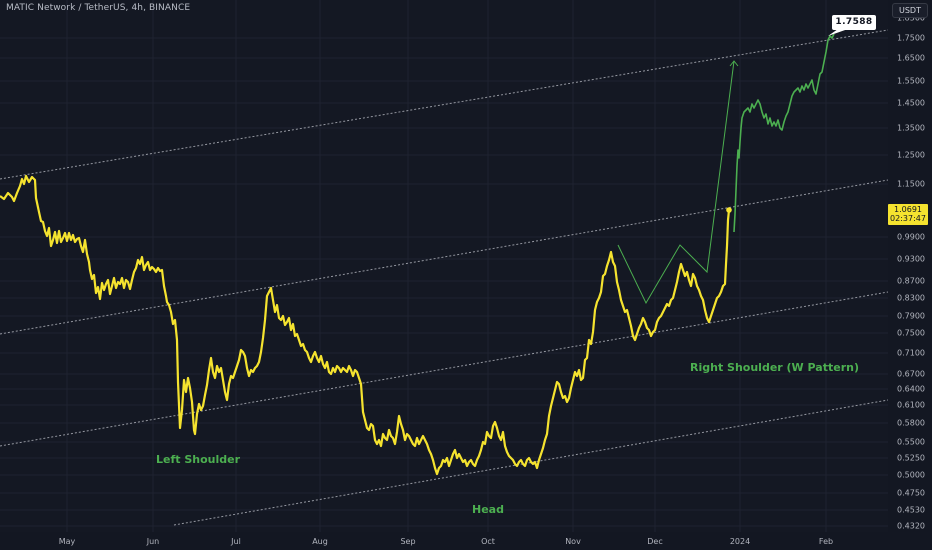 Image resolution: width=932 pixels, height=550 pixels. What do you see at coordinates (784, 133) in the screenshot?
I see `price-line-breakout` at bounding box center [784, 133].